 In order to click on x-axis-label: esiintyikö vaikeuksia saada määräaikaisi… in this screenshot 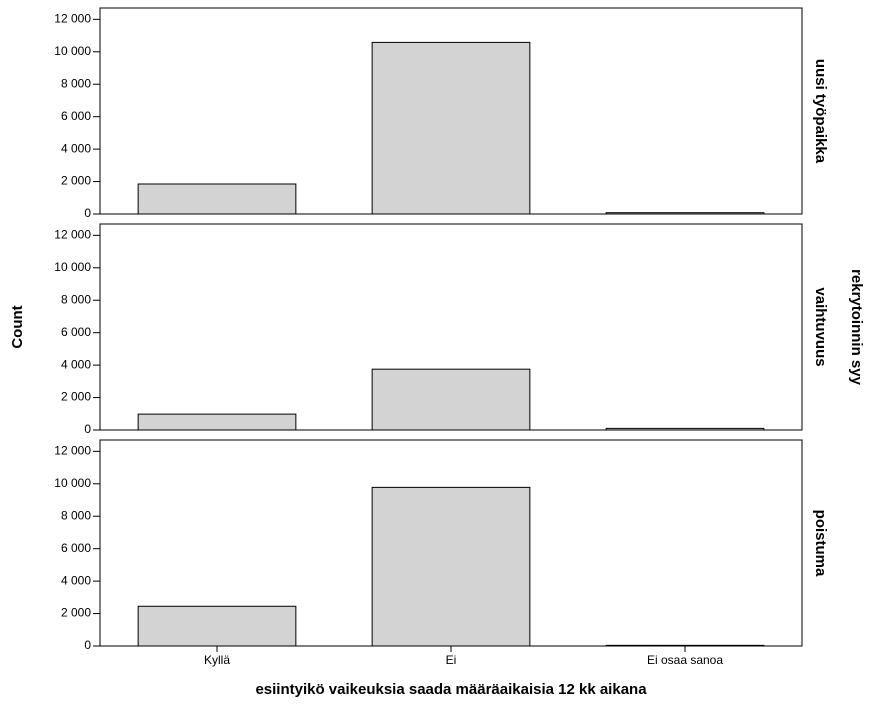, I will do `click(451, 689)`.